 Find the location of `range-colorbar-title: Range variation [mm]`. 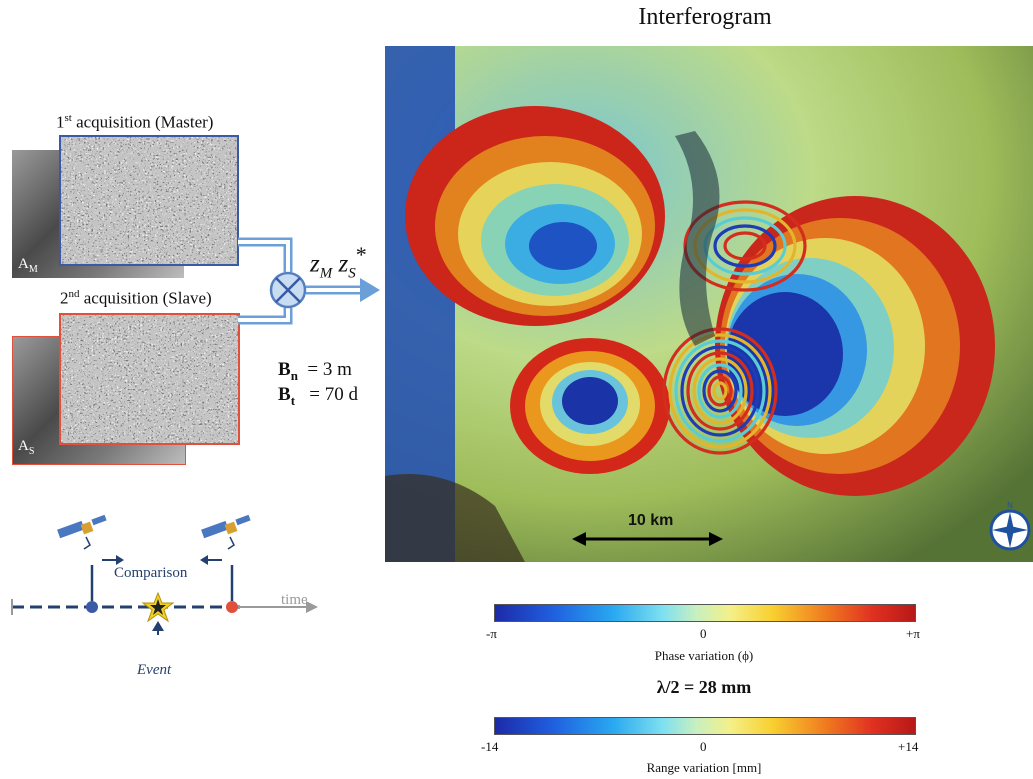

range-colorbar-title: Range variation [mm] is located at coordinates (704, 767).